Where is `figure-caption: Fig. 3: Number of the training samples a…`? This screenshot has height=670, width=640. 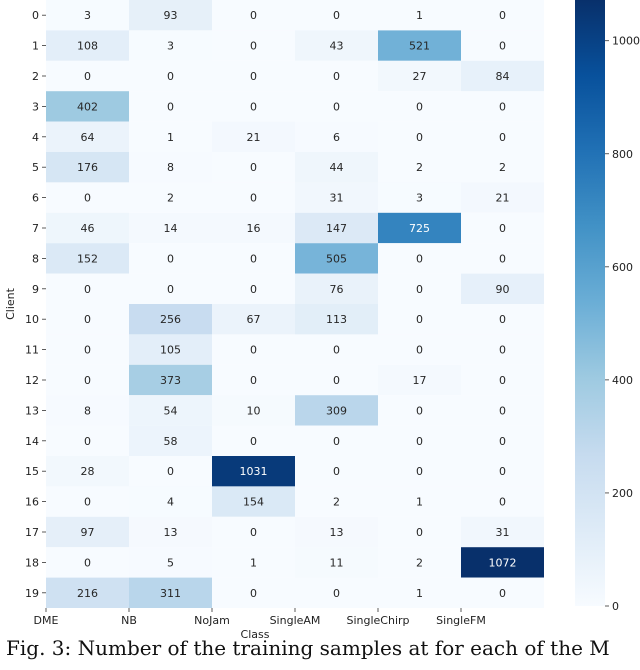 figure-caption: Fig. 3: Number of the training samples a… is located at coordinates (308, 648).